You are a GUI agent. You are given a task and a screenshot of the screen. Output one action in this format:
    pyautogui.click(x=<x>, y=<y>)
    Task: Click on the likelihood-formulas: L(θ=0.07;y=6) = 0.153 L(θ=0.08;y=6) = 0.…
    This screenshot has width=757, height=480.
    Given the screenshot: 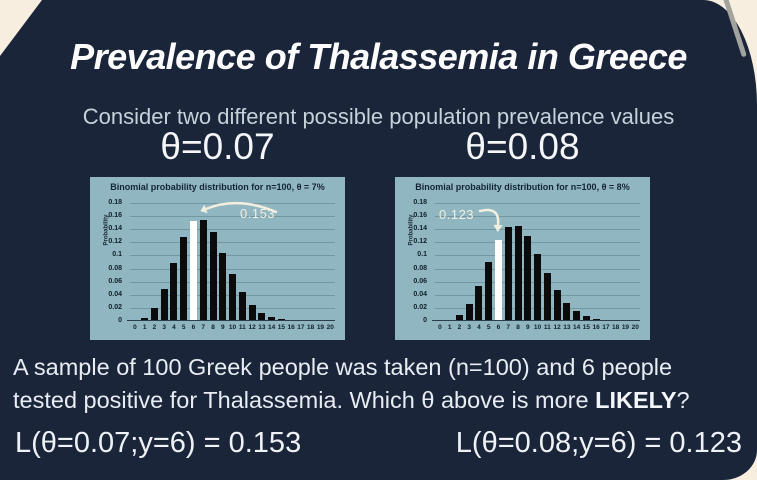 What is the action you would take?
    pyautogui.click(x=378, y=443)
    